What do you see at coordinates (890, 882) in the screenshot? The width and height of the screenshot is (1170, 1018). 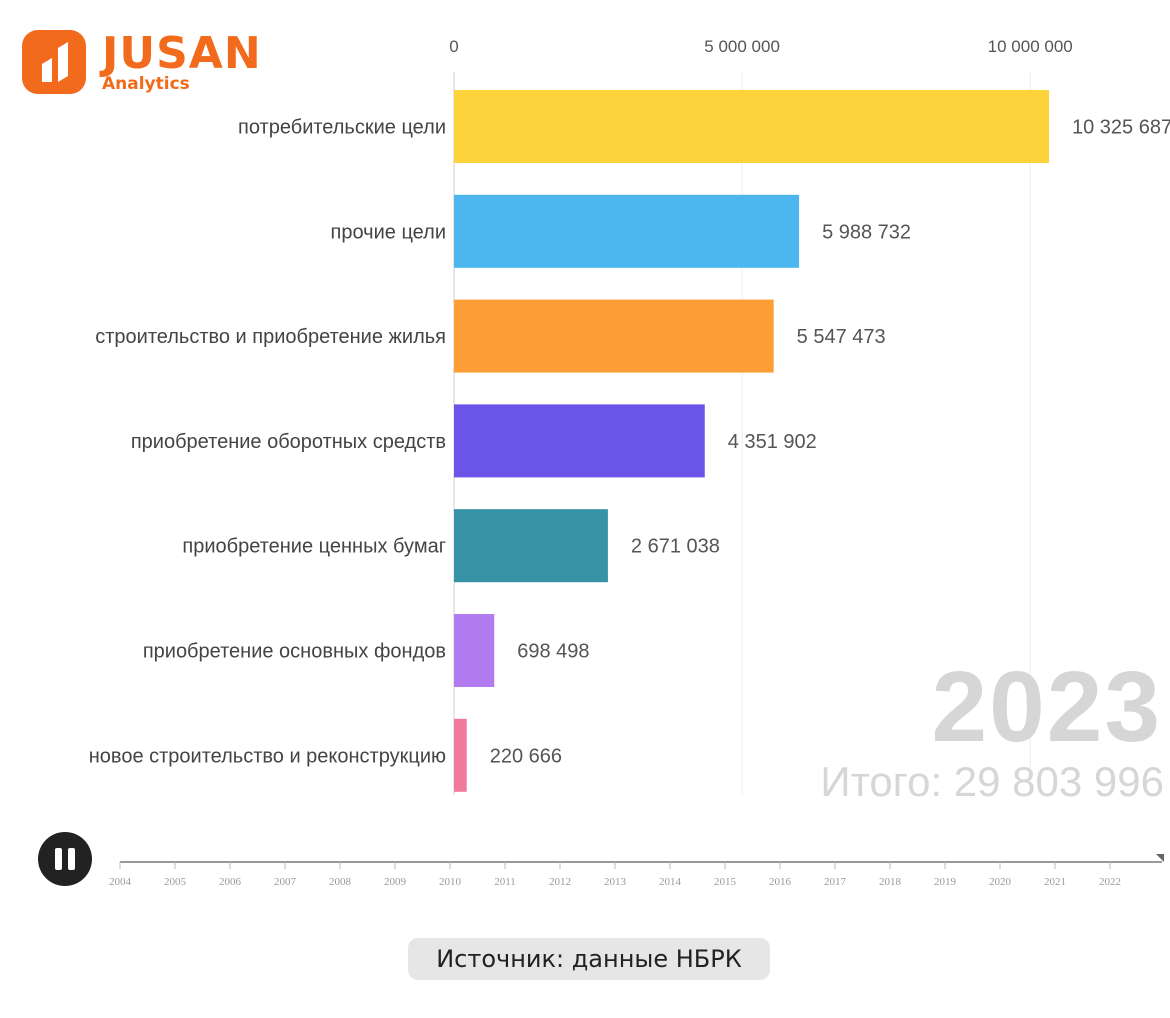 I see `timeline-year-label: 2018` at bounding box center [890, 882].